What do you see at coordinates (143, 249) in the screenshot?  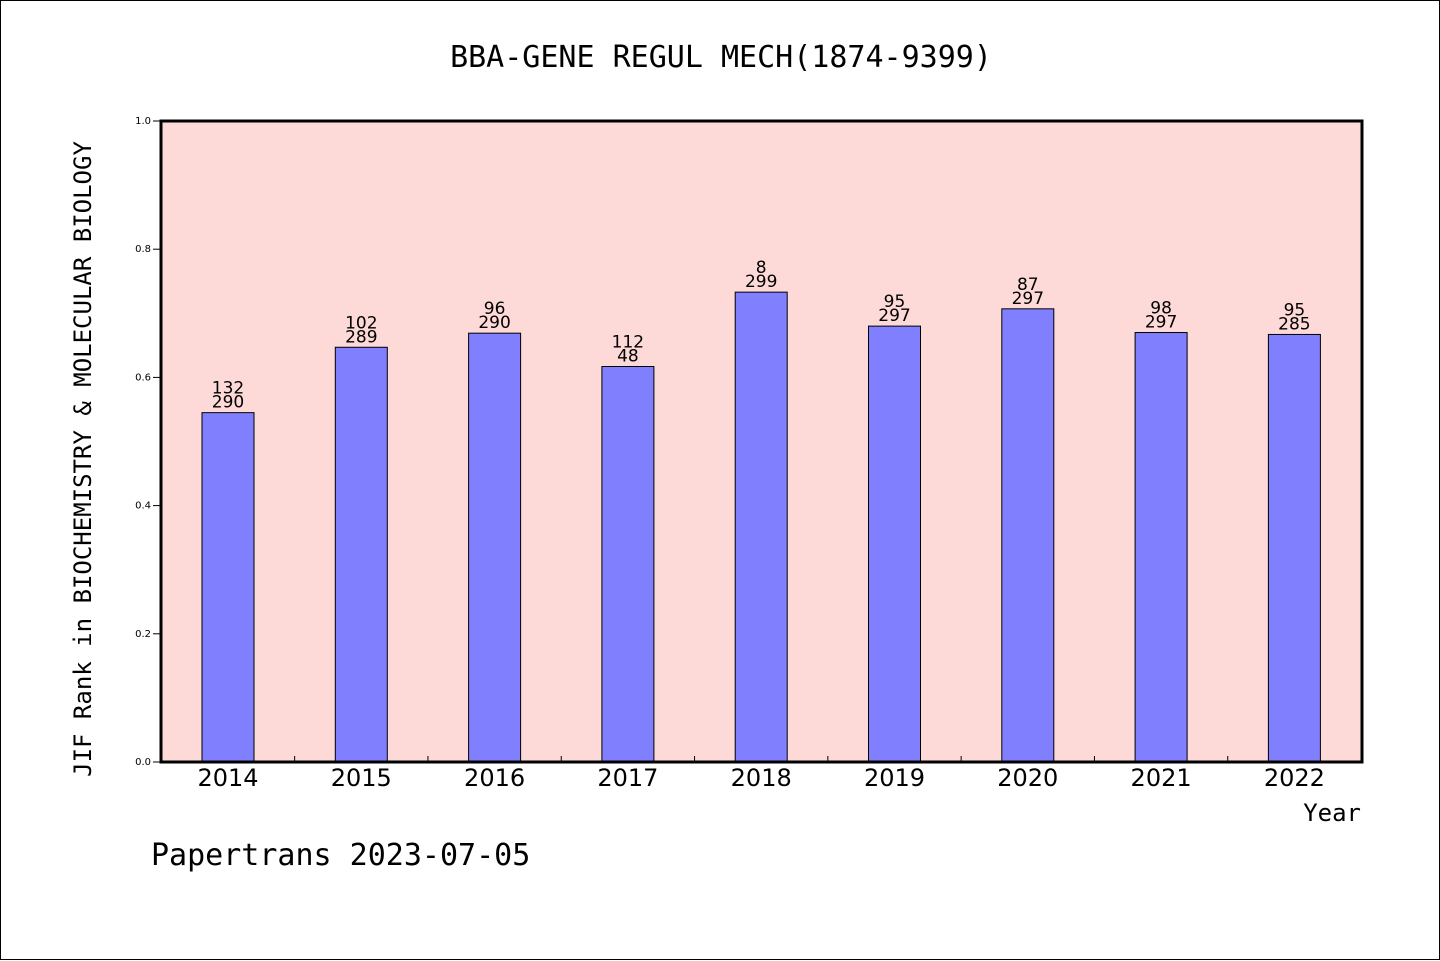 I see `y-tick-label: 0.8` at bounding box center [143, 249].